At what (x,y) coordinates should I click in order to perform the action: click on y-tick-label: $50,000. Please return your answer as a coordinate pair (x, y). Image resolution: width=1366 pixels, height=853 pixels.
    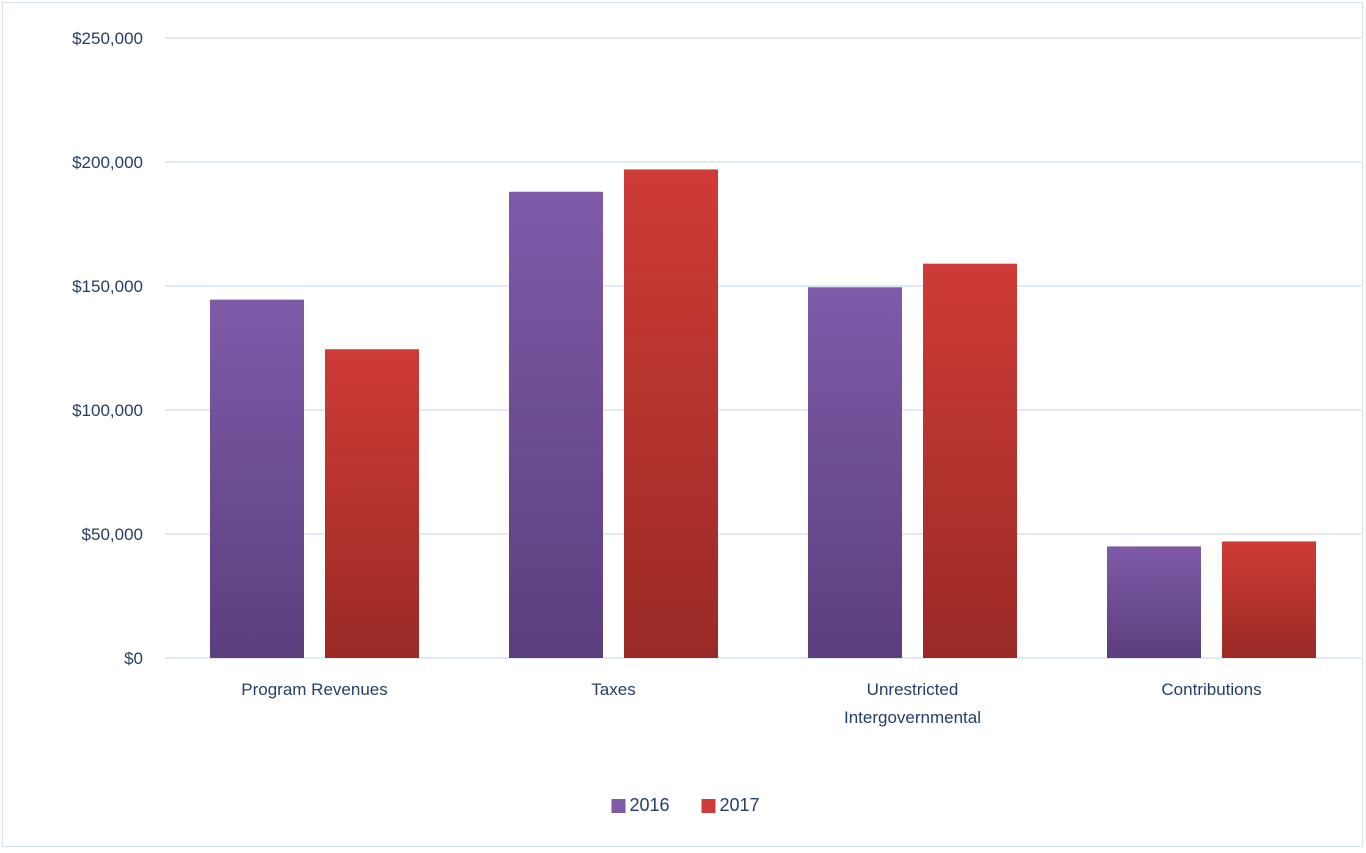
    Looking at the image, I should click on (112, 534).